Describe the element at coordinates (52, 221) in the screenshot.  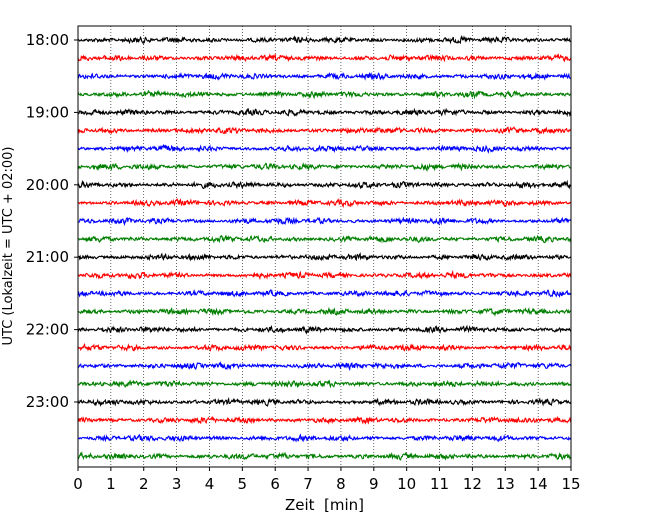
I see `y-axis-ticks: 18:00 19:00 20:00 21:00 22:00 23:00` at that location.